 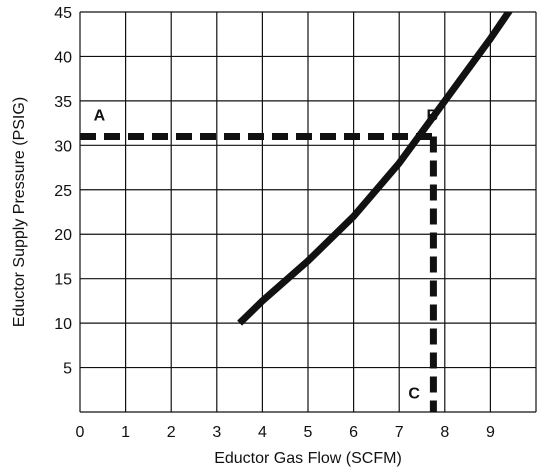 What do you see at coordinates (63, 102) in the screenshot?
I see `y-tick-label: 35` at bounding box center [63, 102].